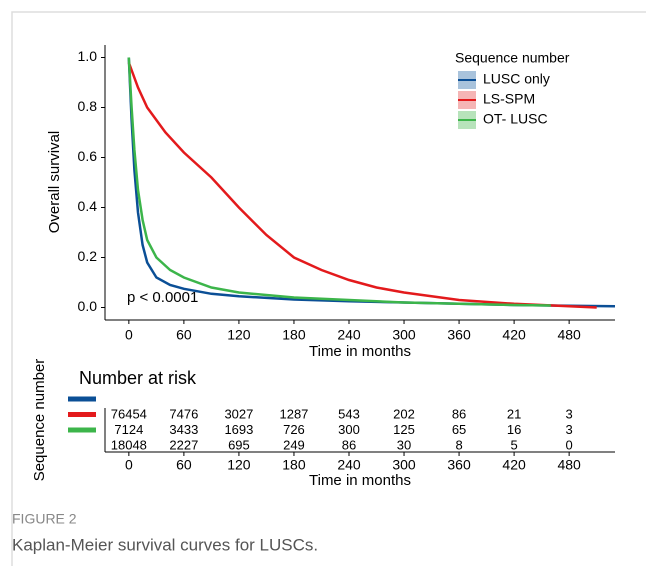 This screenshot has width=646, height=566. Describe the element at coordinates (294, 465) in the screenshot. I see `risk-x-tick-label: 180` at that location.